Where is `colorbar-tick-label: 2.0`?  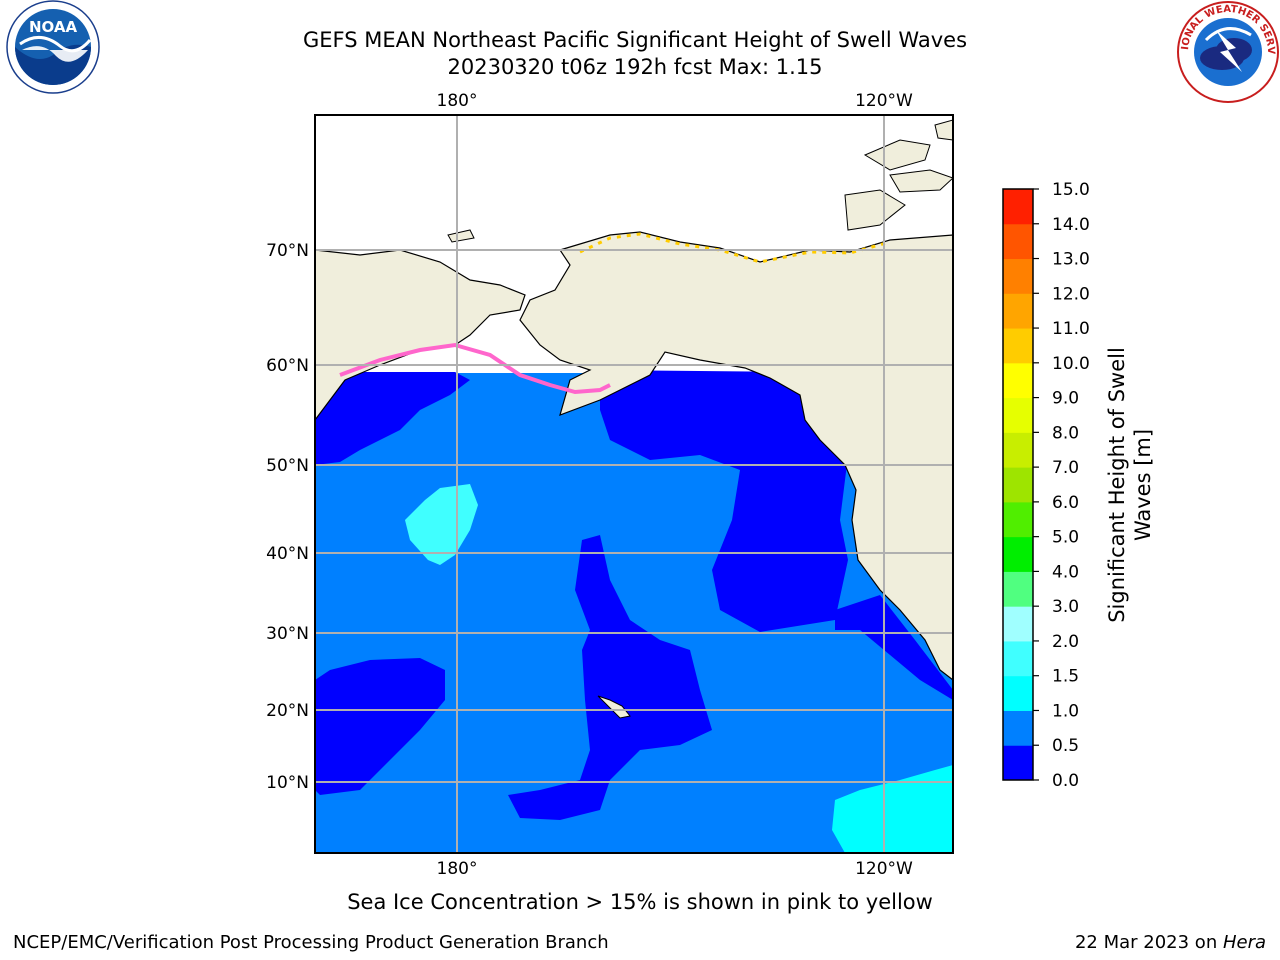
colorbar-tick-label: 2.0 is located at coordinates (1065, 642).